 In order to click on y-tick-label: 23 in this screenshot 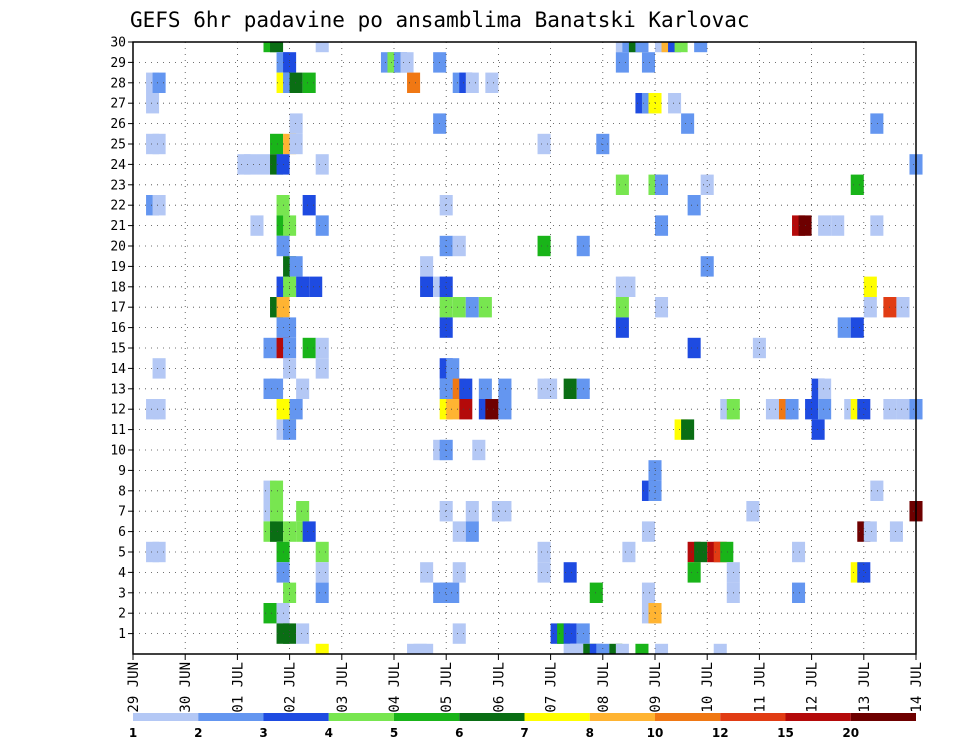, I will do `click(118, 185)`.